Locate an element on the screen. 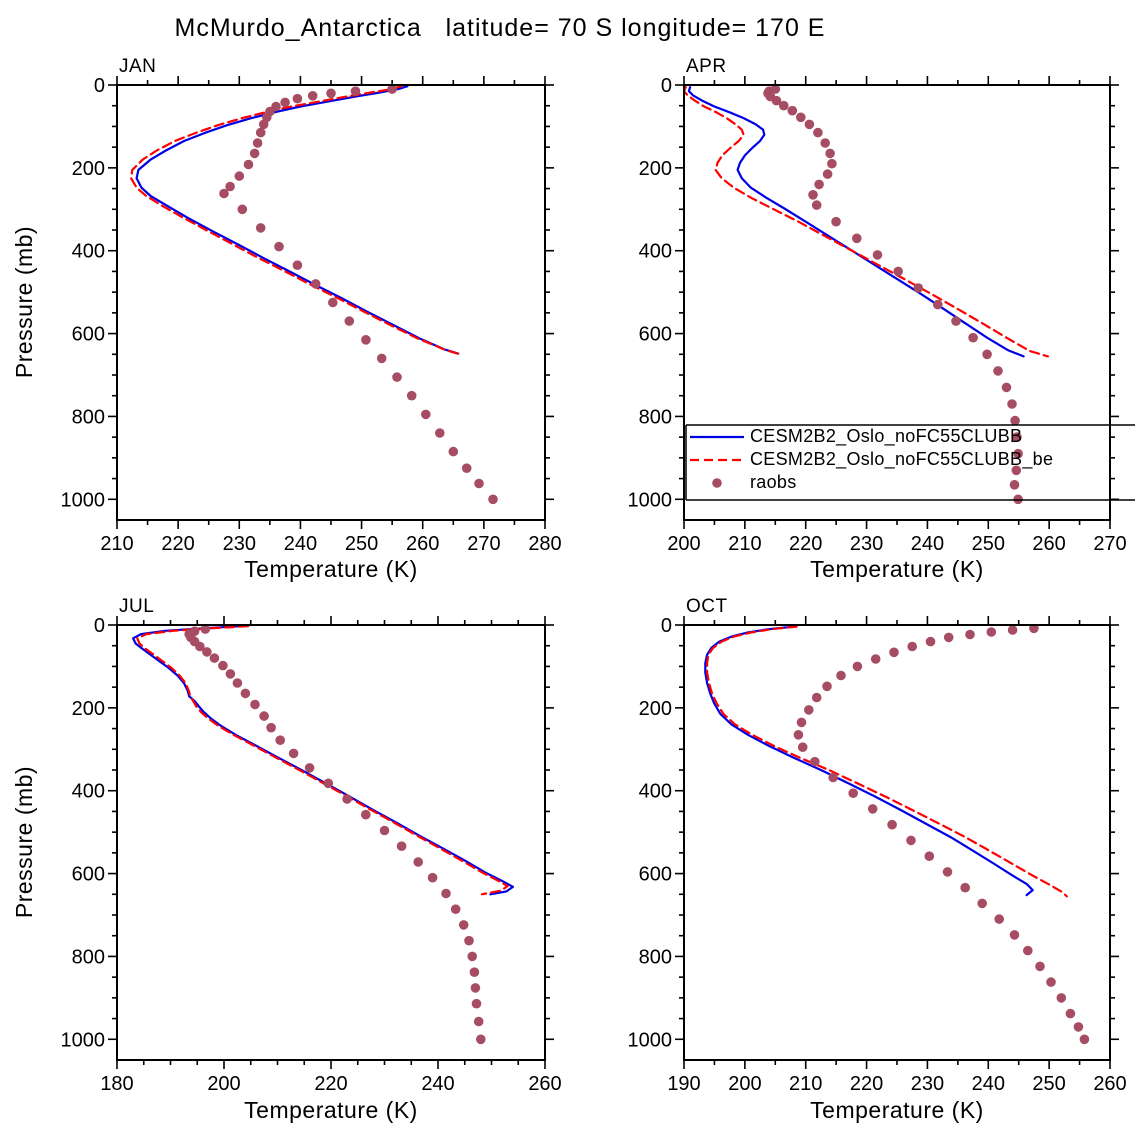 The width and height of the screenshot is (1135, 1135). panel-plot-area-apr is located at coordinates (866, 295).